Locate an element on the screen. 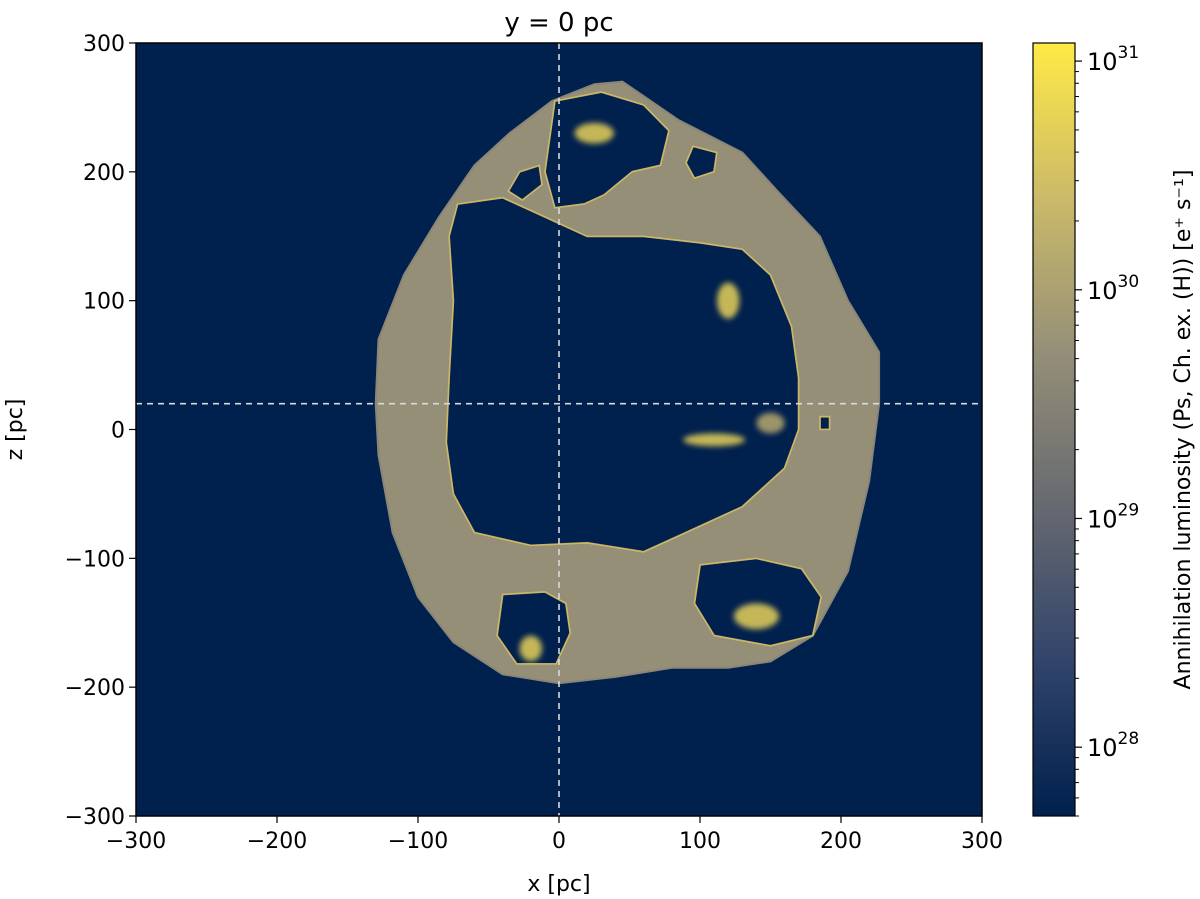 The image size is (1200, 899). y-axis-label: z [pc] is located at coordinates (15, 430).